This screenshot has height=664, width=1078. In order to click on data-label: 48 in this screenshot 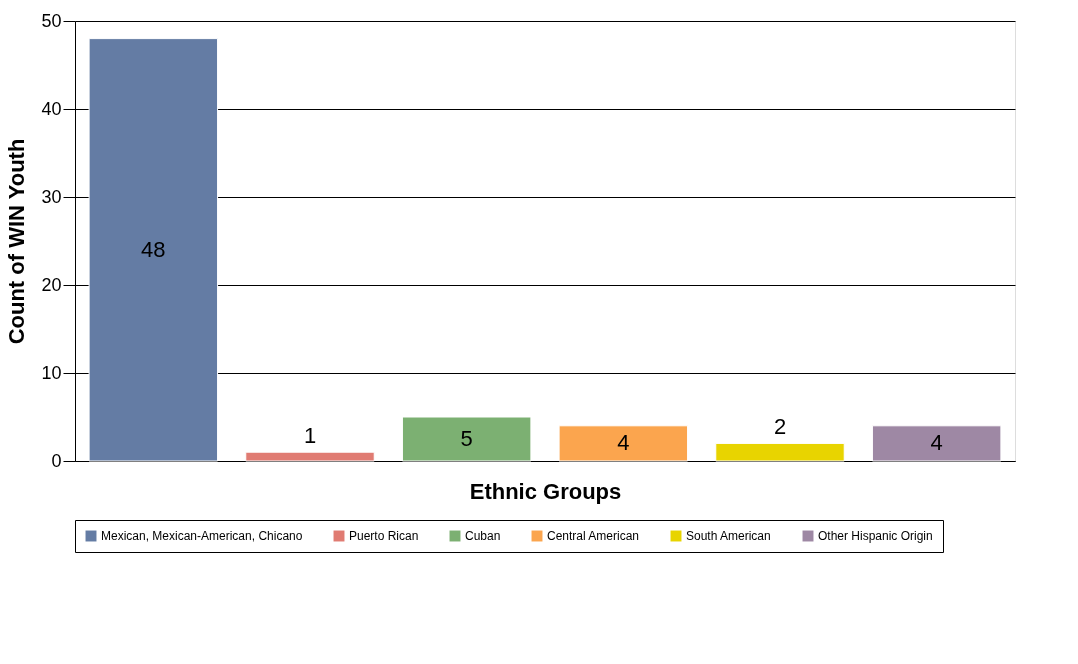, I will do `click(153, 249)`.